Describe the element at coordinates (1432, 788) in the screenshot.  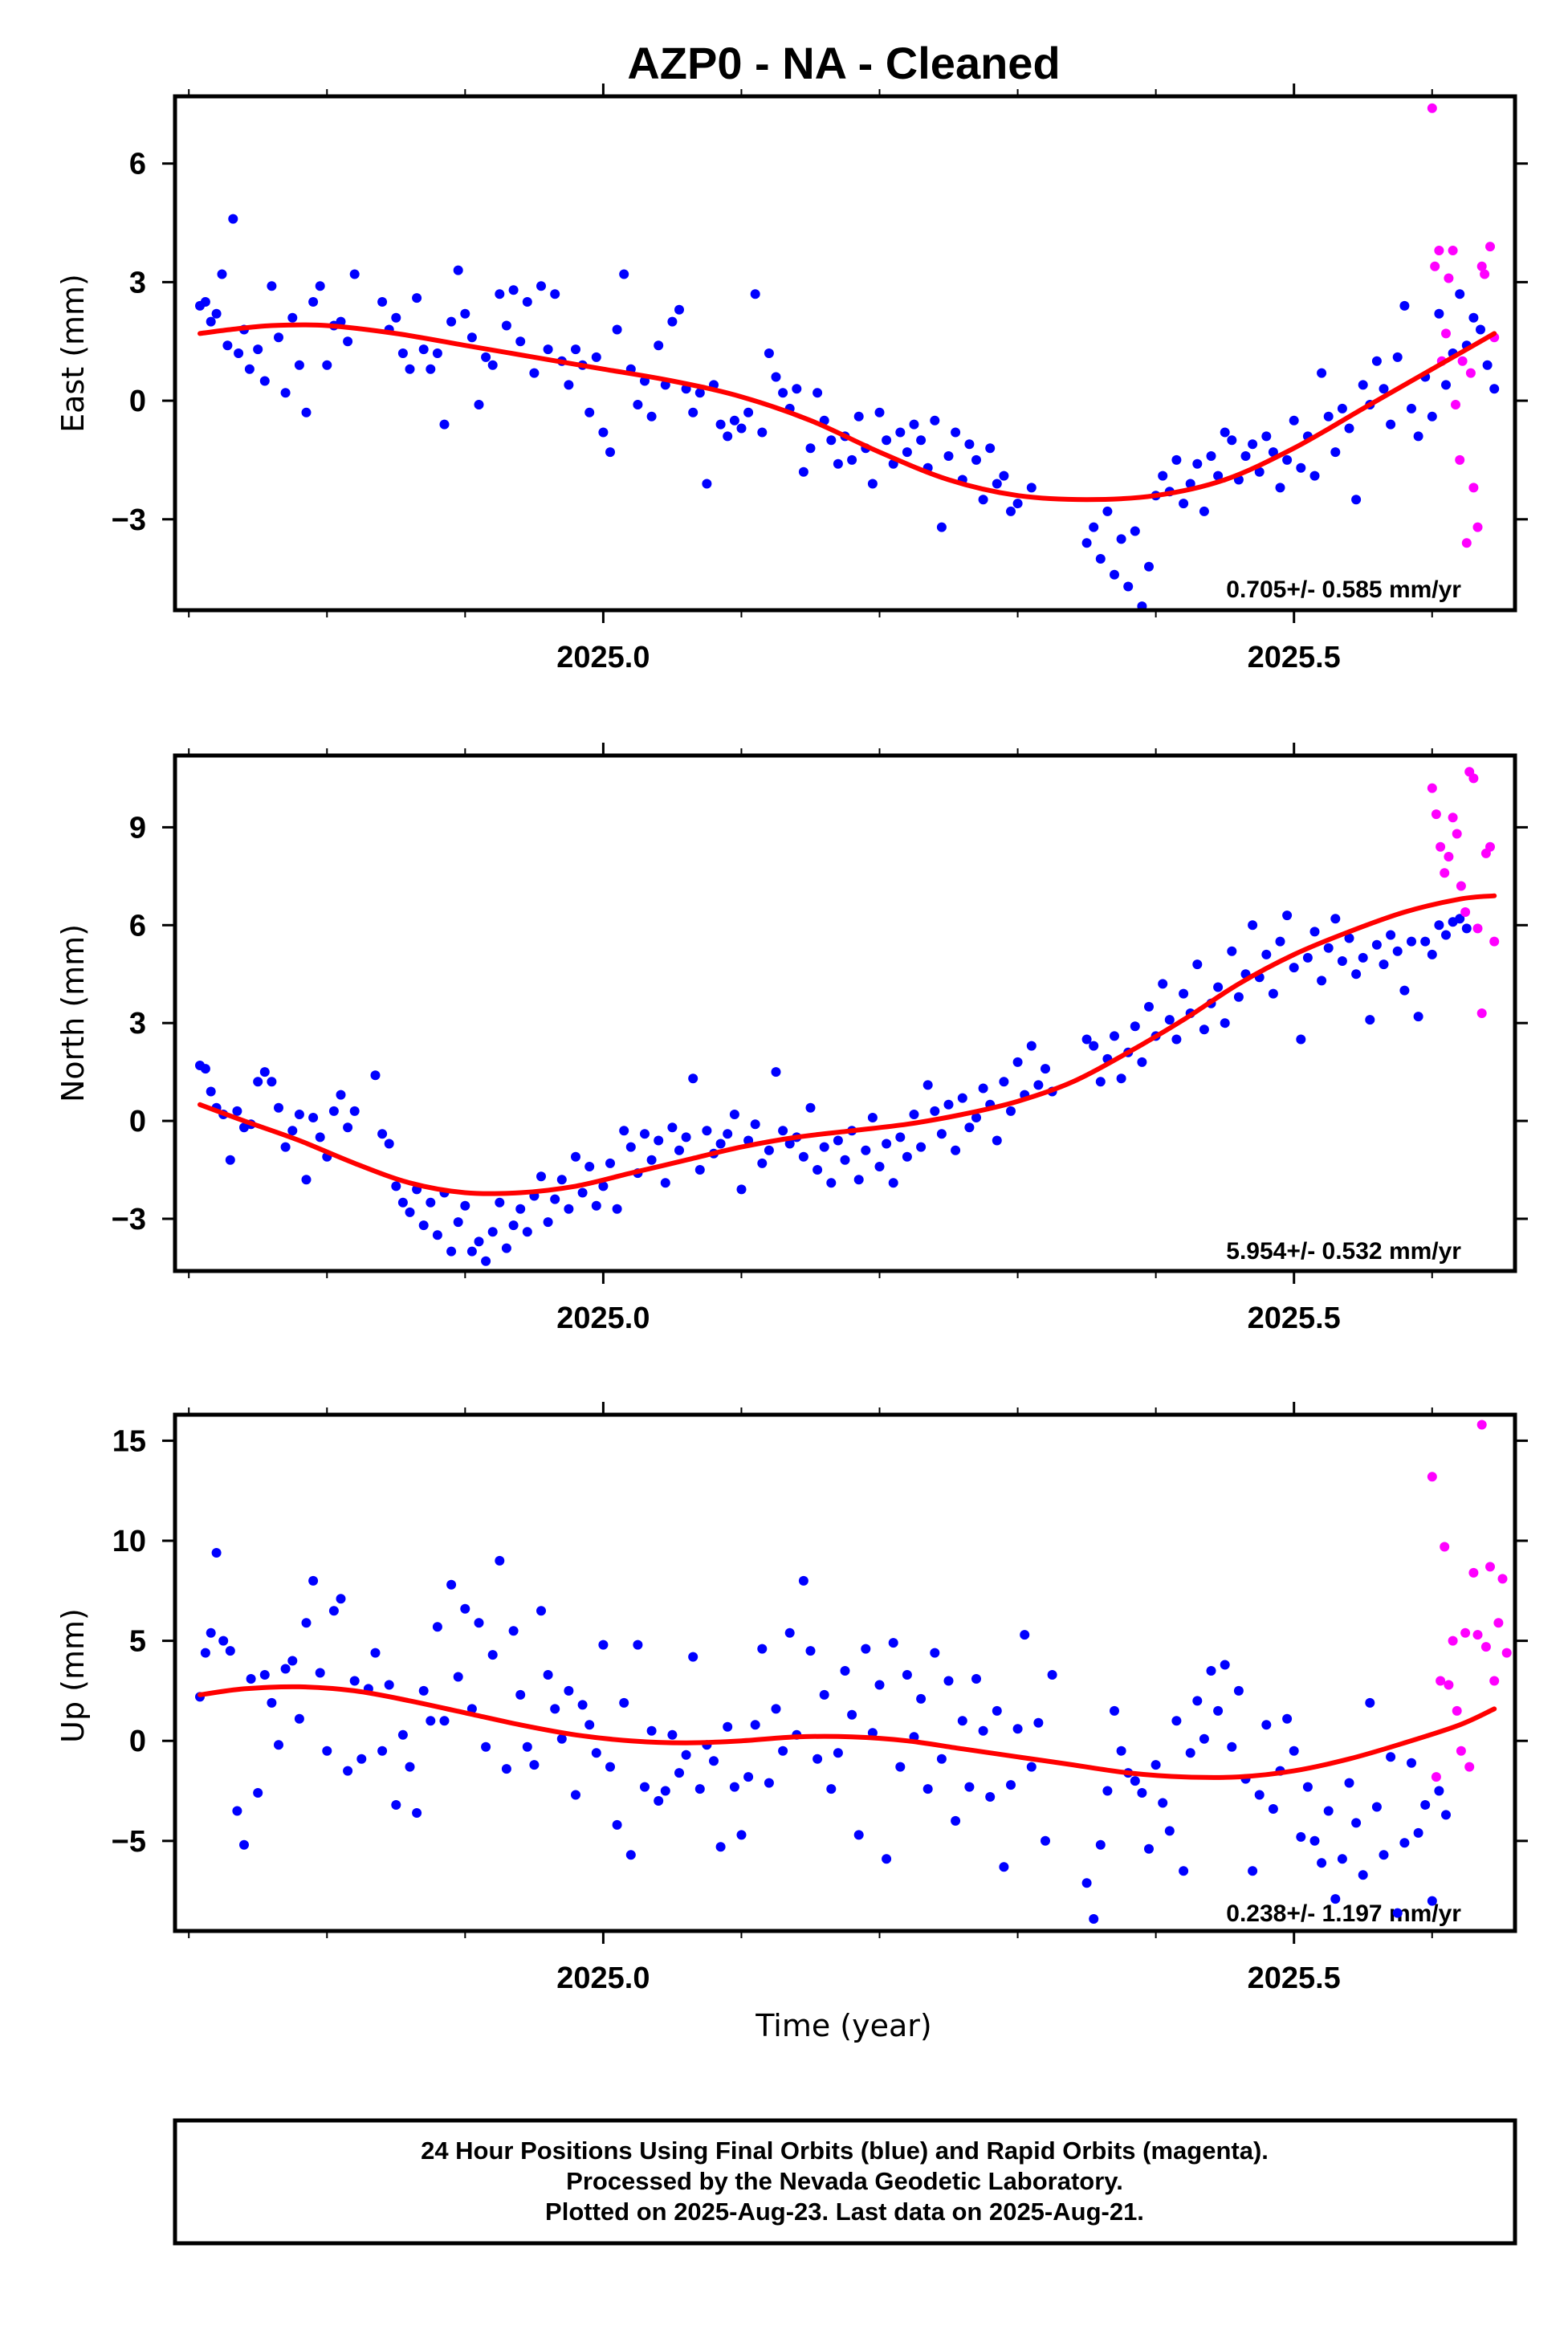
I see `north-rapid-point` at that location.